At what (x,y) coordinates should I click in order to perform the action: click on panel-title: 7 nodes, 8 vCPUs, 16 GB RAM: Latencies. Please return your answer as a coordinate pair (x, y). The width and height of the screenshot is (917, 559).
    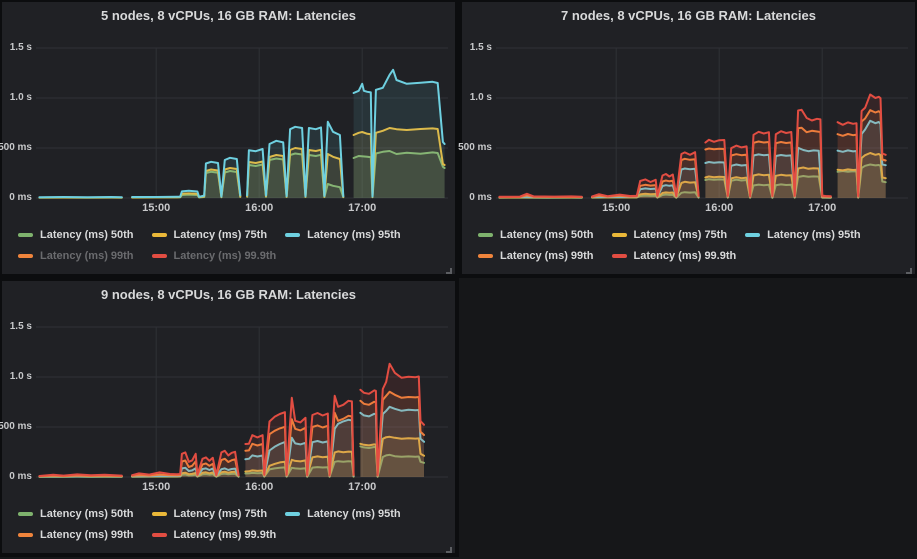
    Looking at the image, I should click on (688, 15).